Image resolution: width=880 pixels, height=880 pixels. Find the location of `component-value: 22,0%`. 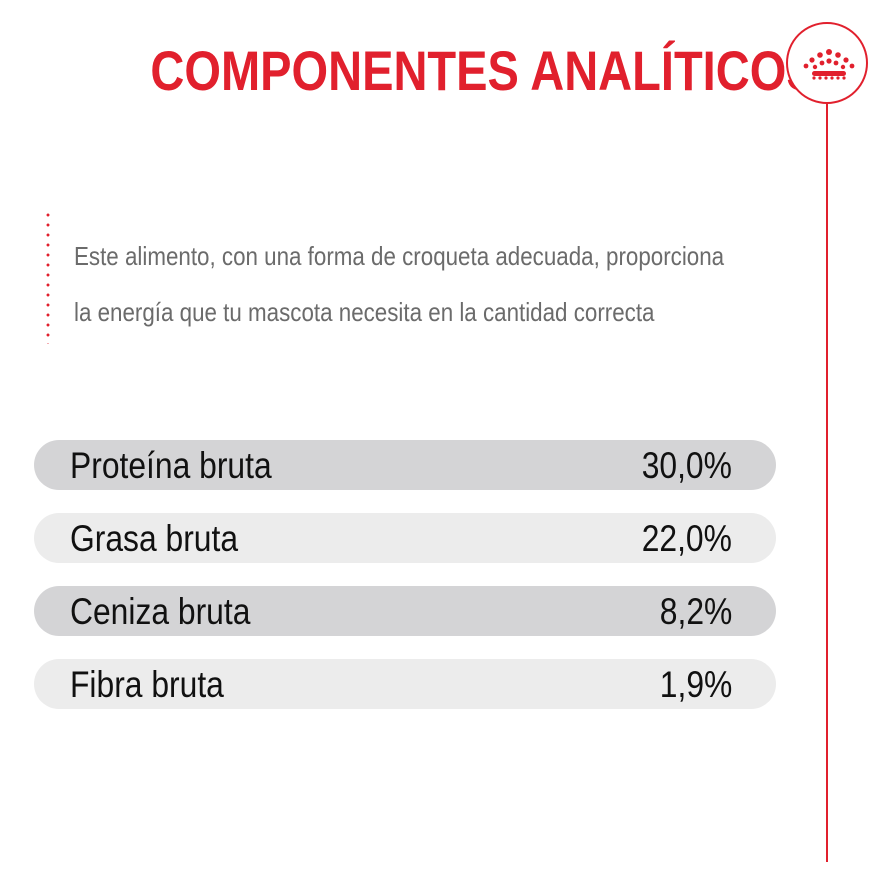

component-value: 22,0% is located at coordinates (686, 538).